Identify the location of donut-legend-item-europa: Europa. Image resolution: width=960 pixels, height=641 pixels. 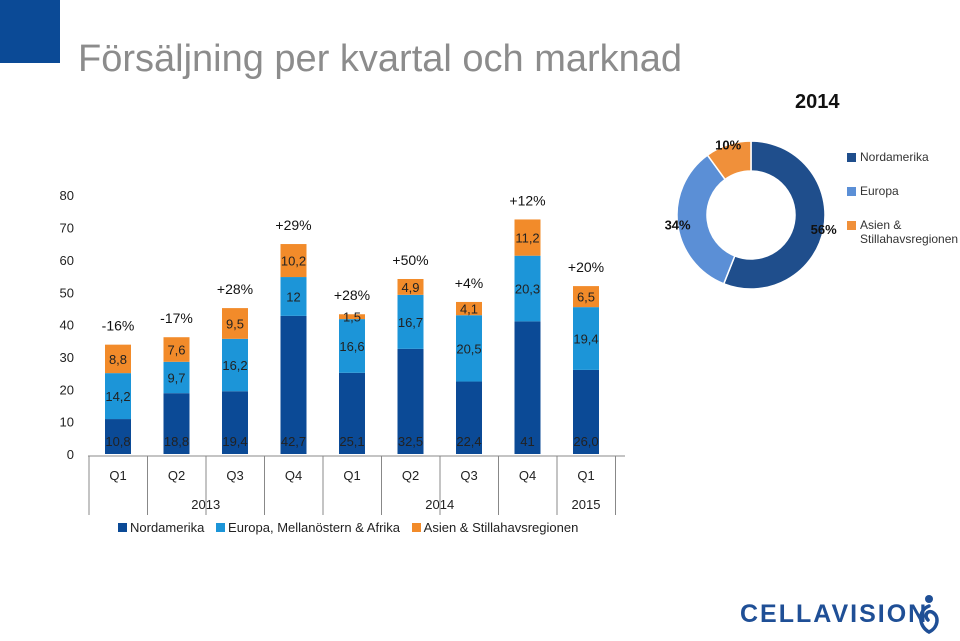
(903, 191).